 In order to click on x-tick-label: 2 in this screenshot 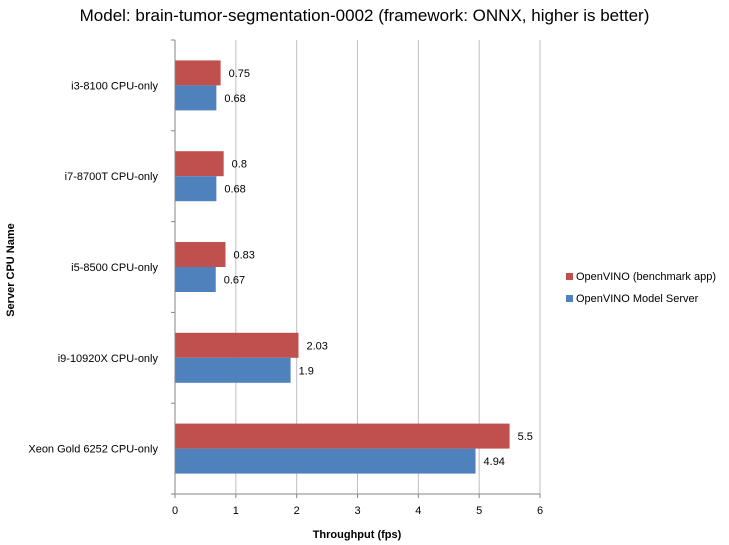, I will do `click(297, 511)`.